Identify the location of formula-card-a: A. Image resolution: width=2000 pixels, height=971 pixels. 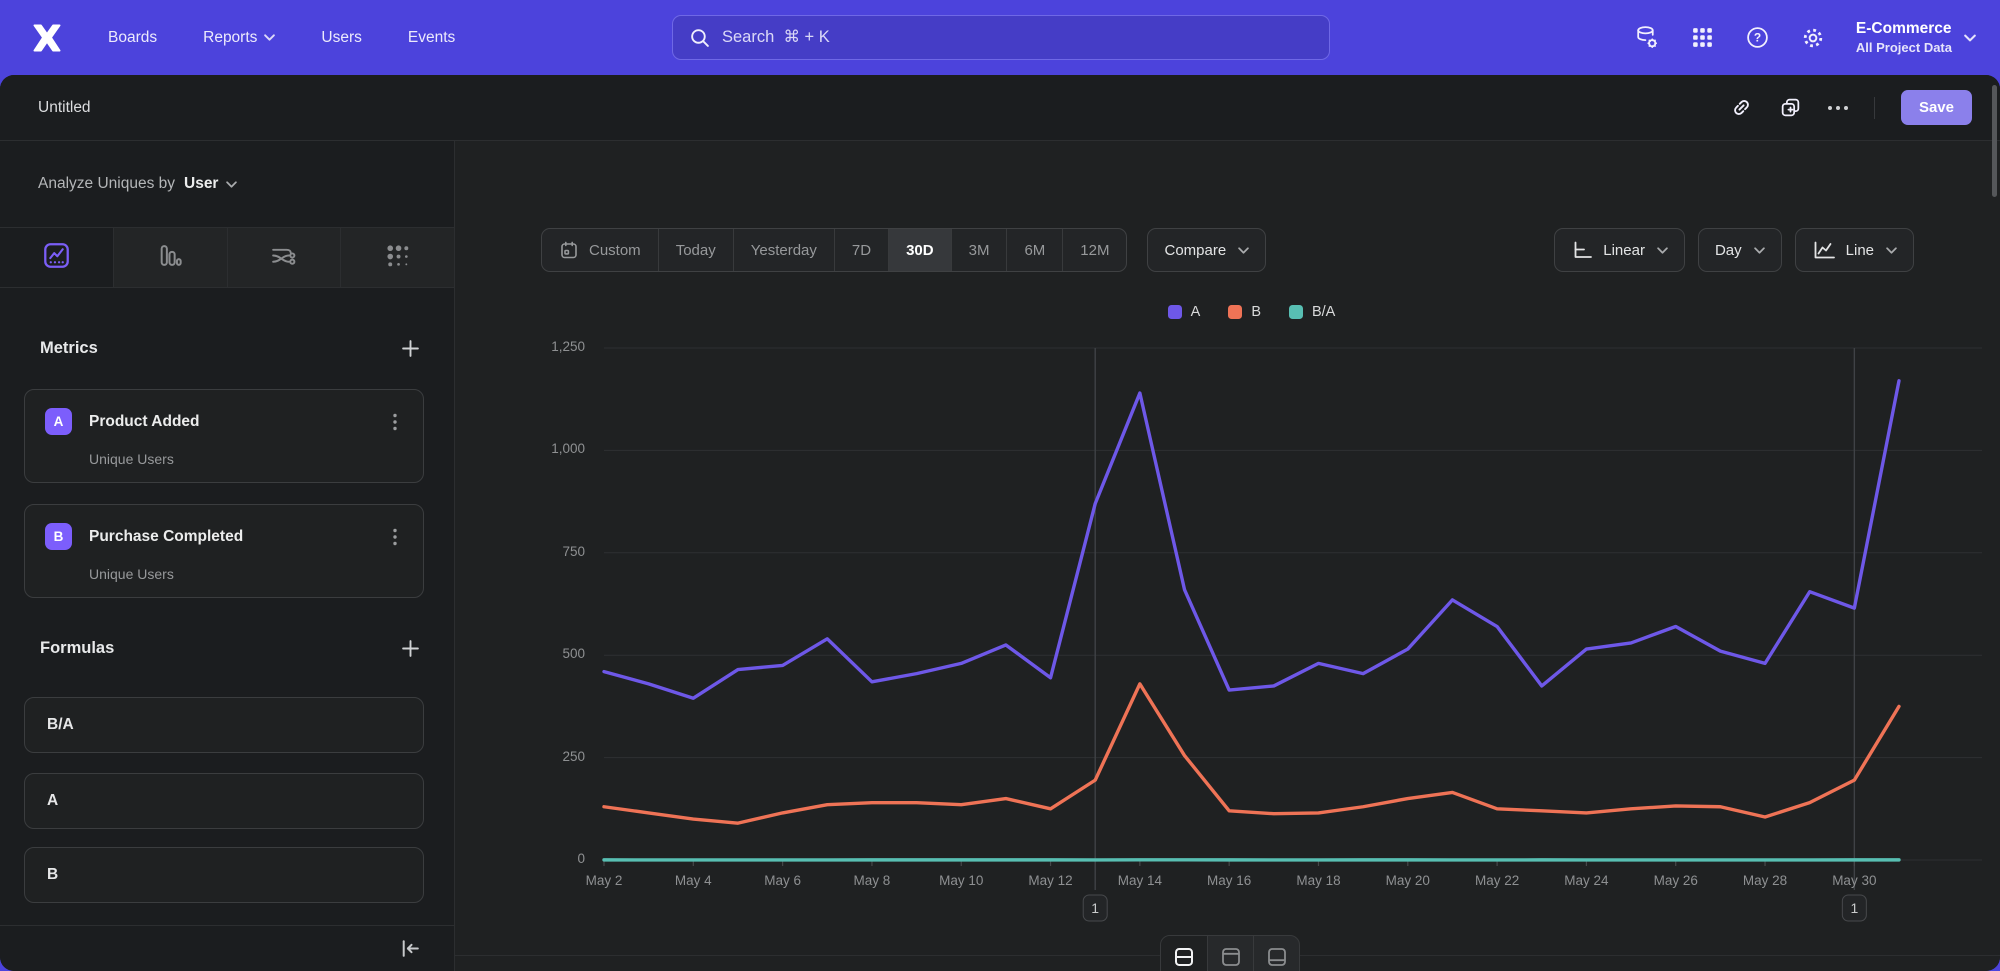
(224, 801).